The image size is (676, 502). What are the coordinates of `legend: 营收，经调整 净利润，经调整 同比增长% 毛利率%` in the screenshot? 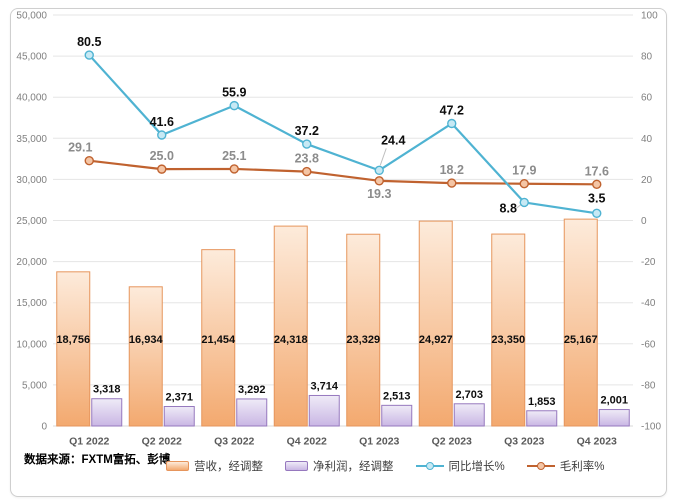 It's located at (385, 466).